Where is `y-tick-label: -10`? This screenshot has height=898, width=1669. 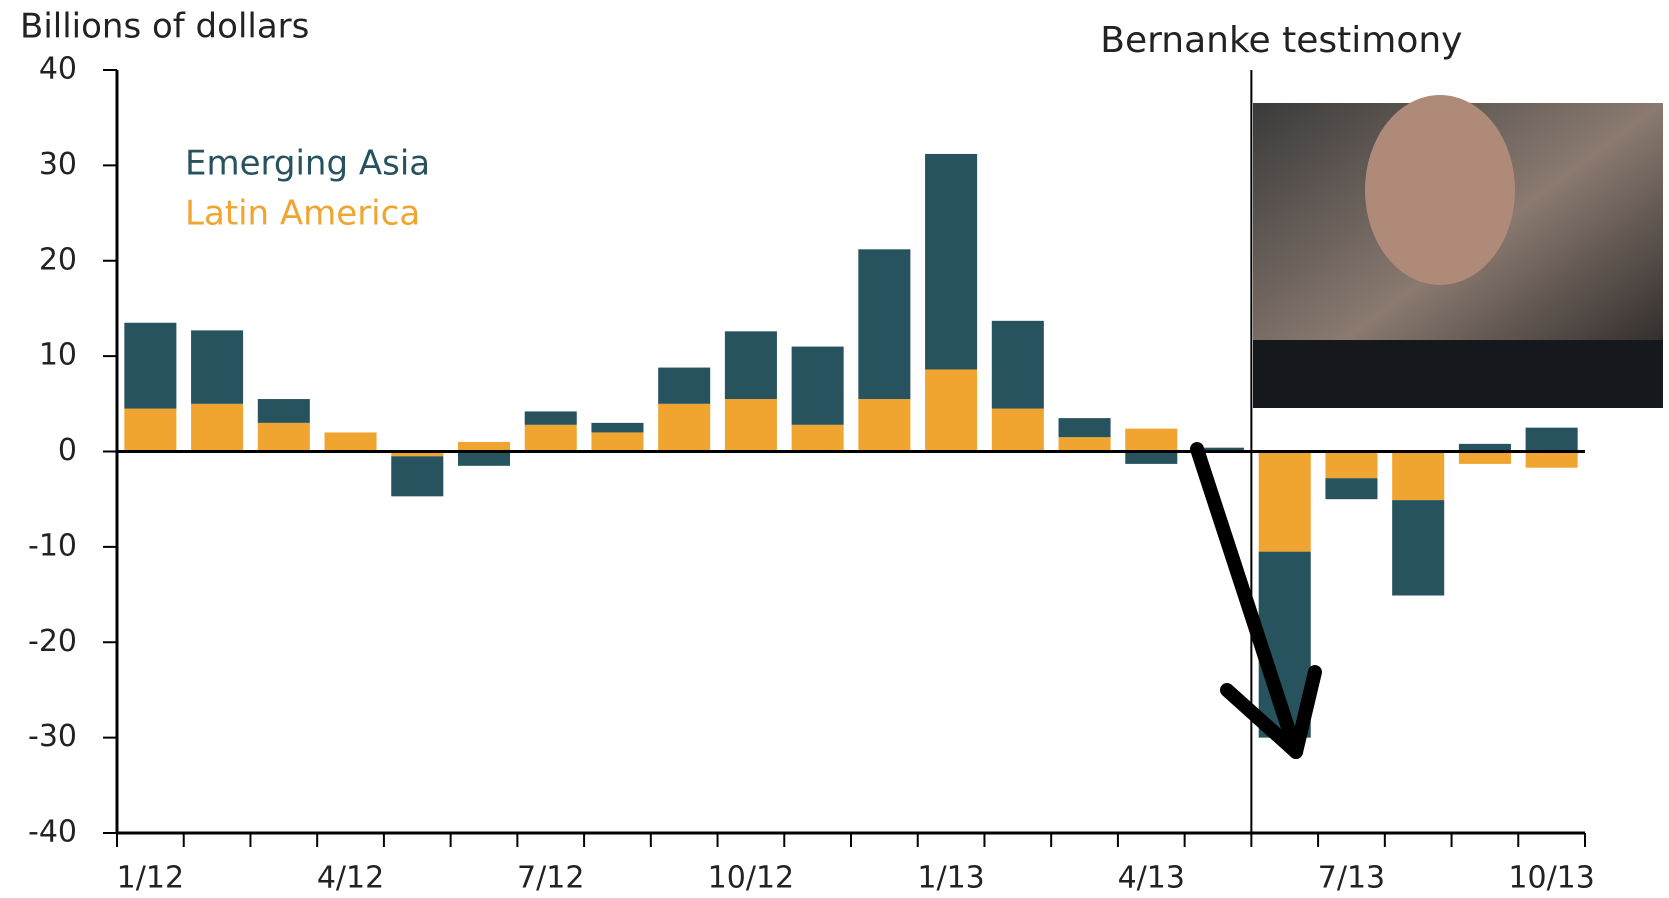 y-tick-label: -10 is located at coordinates (52, 545).